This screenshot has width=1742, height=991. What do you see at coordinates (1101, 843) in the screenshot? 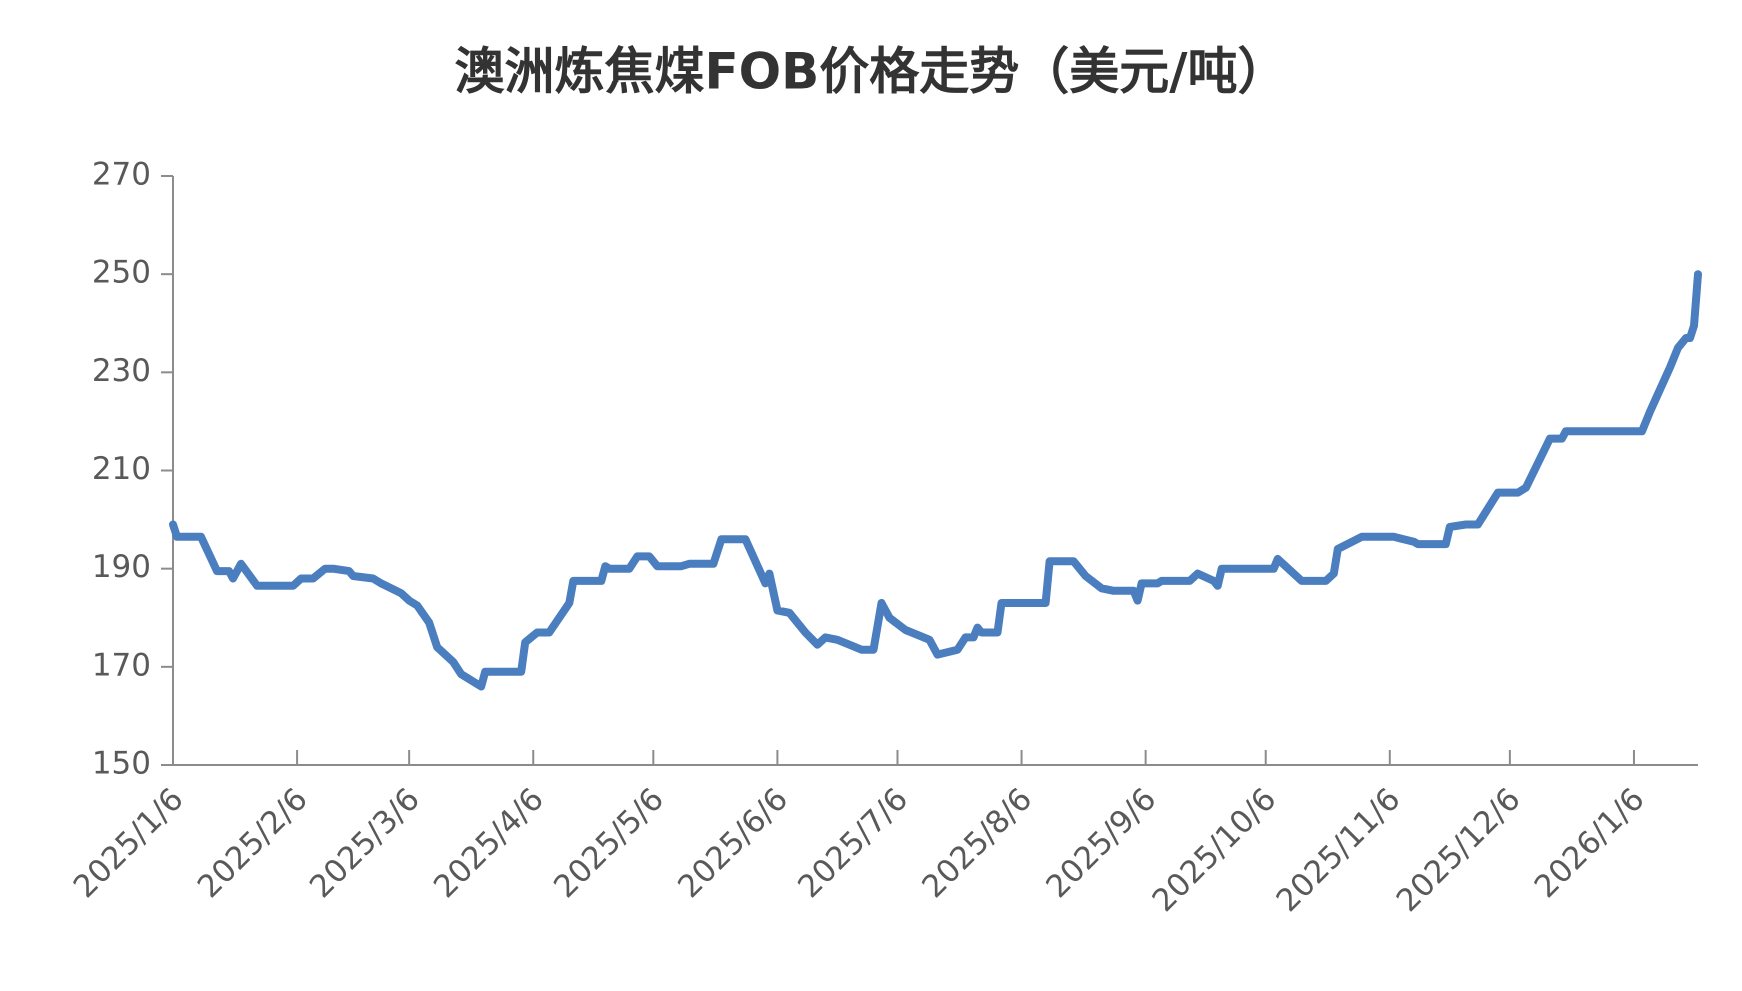
I see `x-tick-label: 2025/9/6` at bounding box center [1101, 843].